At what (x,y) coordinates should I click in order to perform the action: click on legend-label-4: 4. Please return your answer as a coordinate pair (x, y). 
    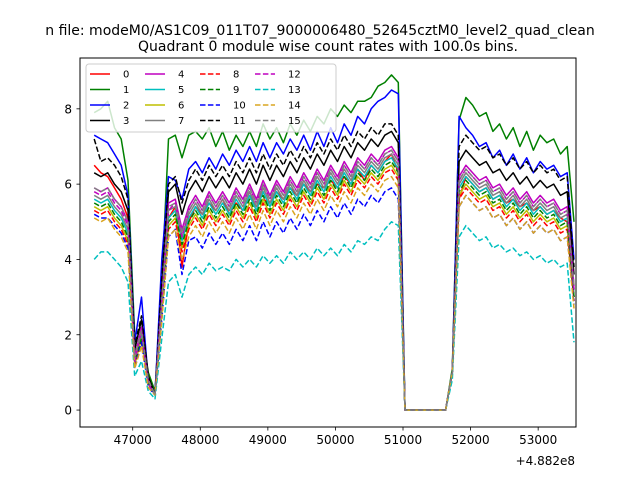
    Looking at the image, I should click on (181, 75).